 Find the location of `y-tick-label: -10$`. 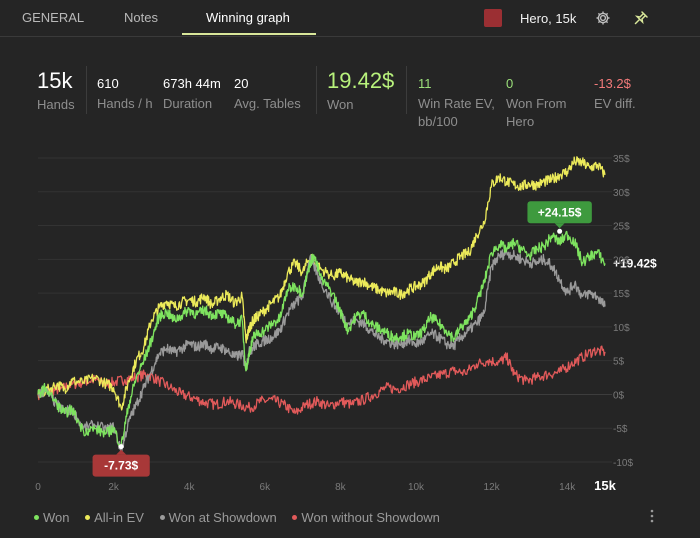

y-tick-label: -10$ is located at coordinates (623, 463).